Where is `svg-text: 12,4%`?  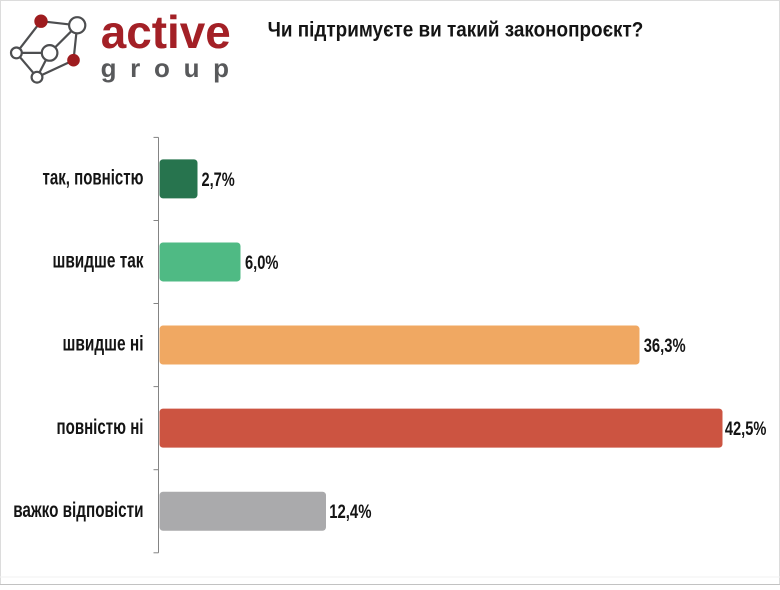 svg-text: 12,4% is located at coordinates (350, 512).